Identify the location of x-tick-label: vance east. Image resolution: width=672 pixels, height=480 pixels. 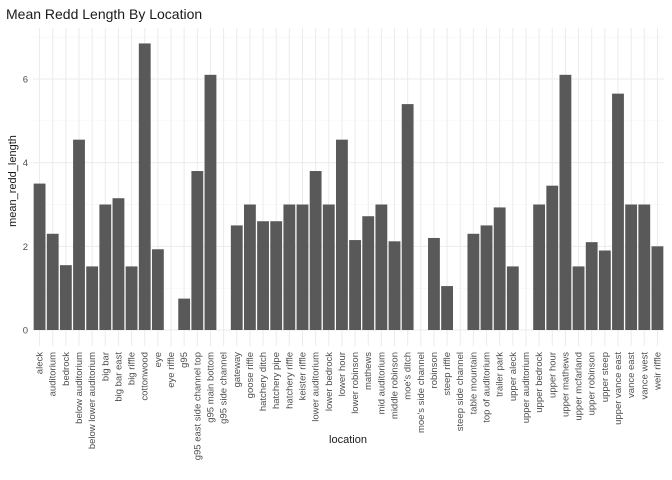
(631, 375).